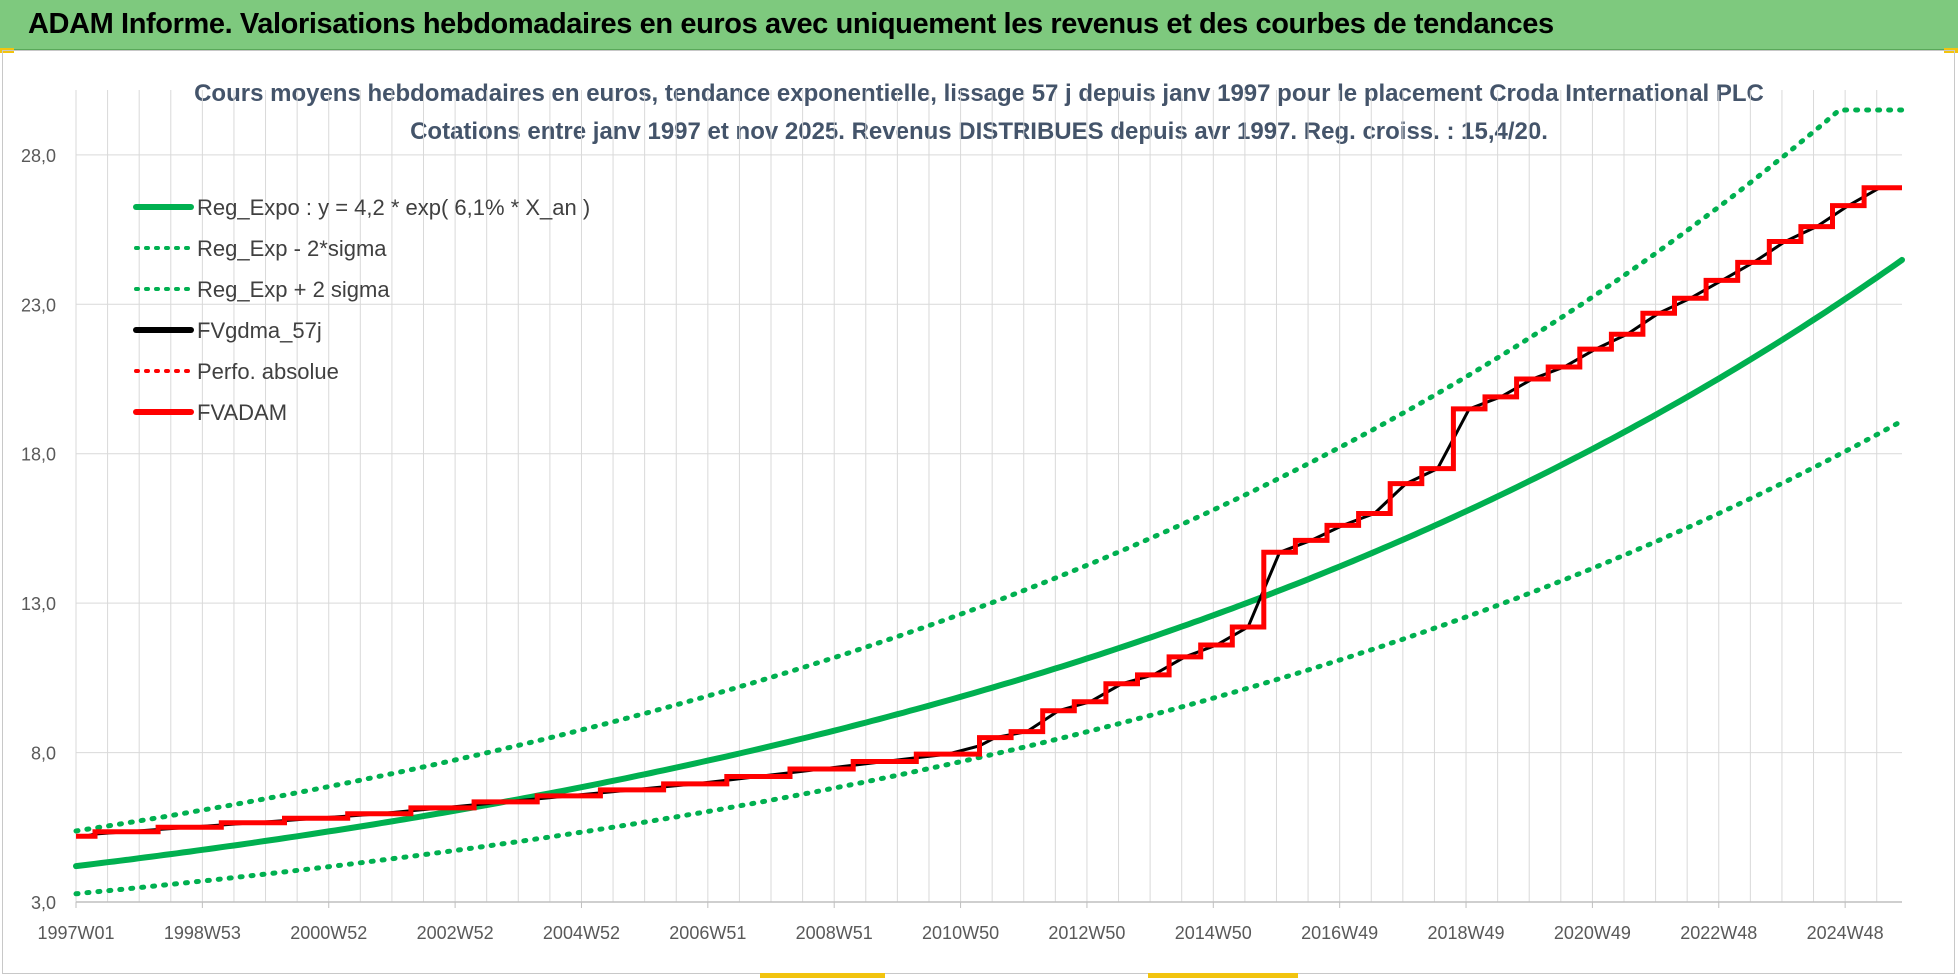  Describe the element at coordinates (38, 305) in the screenshot. I see `y-tick-label: 23,0` at that location.